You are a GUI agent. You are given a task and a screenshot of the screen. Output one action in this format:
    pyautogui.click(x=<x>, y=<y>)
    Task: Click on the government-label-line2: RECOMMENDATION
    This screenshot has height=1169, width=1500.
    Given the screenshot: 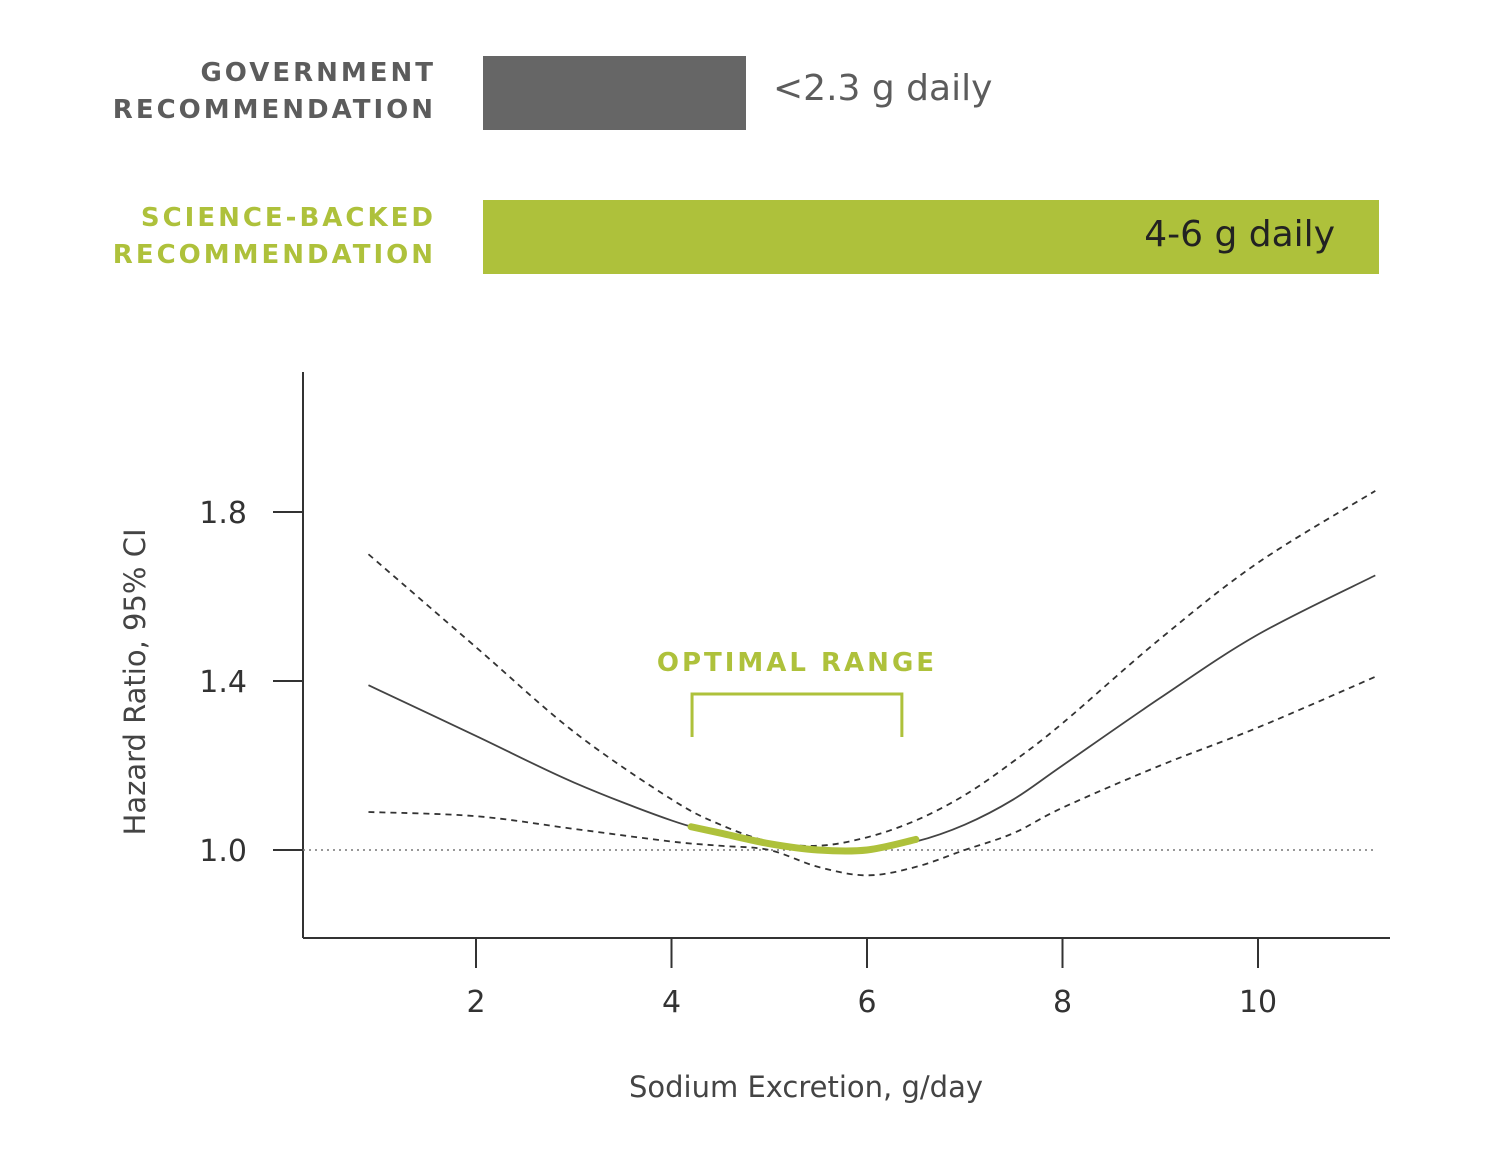 What is the action you would take?
    pyautogui.click(x=274, y=110)
    